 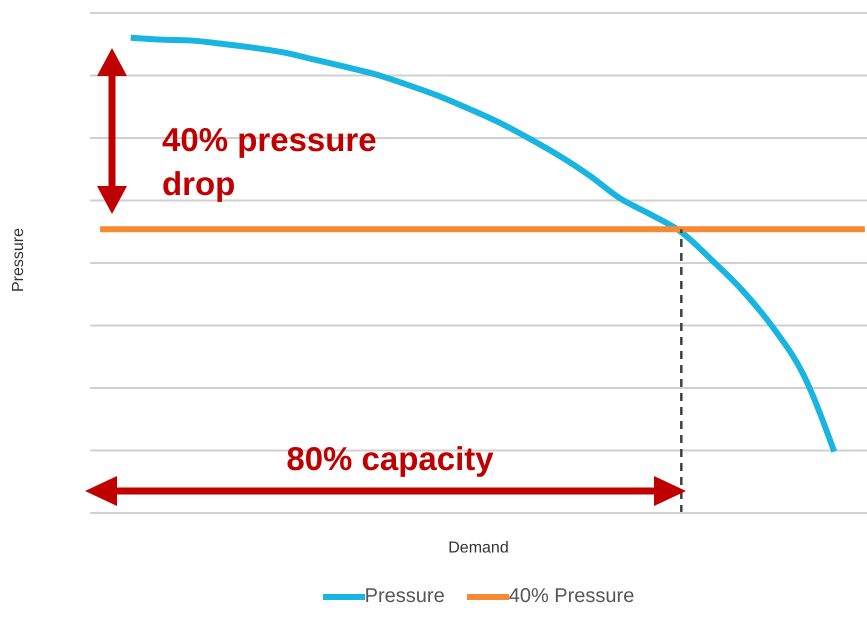 I want to click on legend-label: Pressure, so click(x=404, y=596).